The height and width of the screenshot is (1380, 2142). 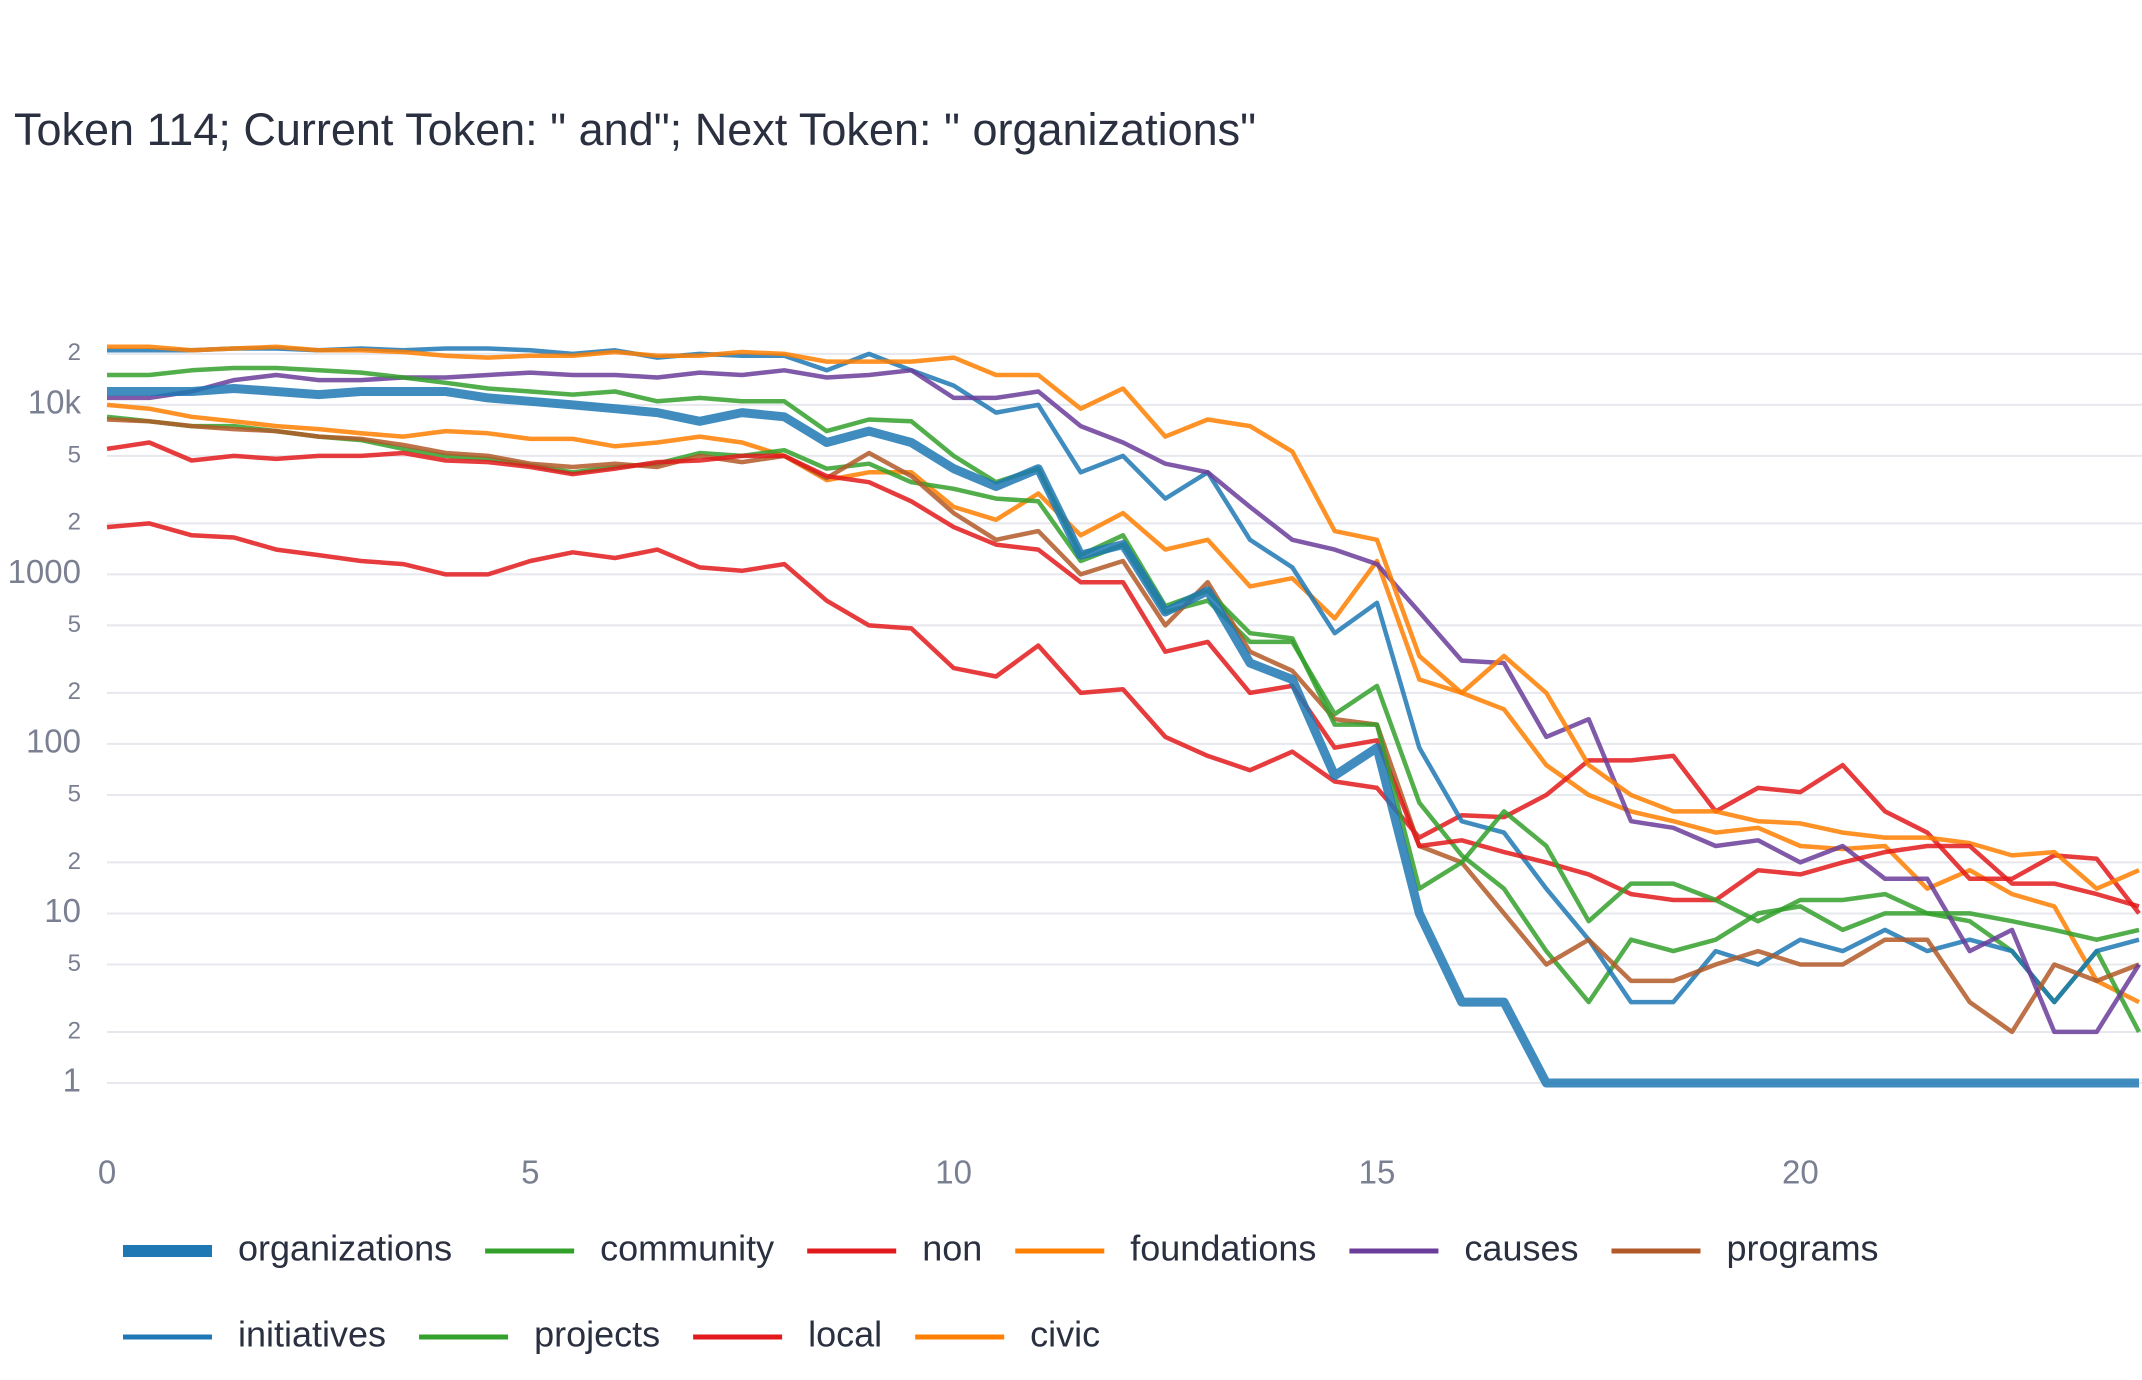 I want to click on legend-label: foundations, so click(x=1223, y=1248).